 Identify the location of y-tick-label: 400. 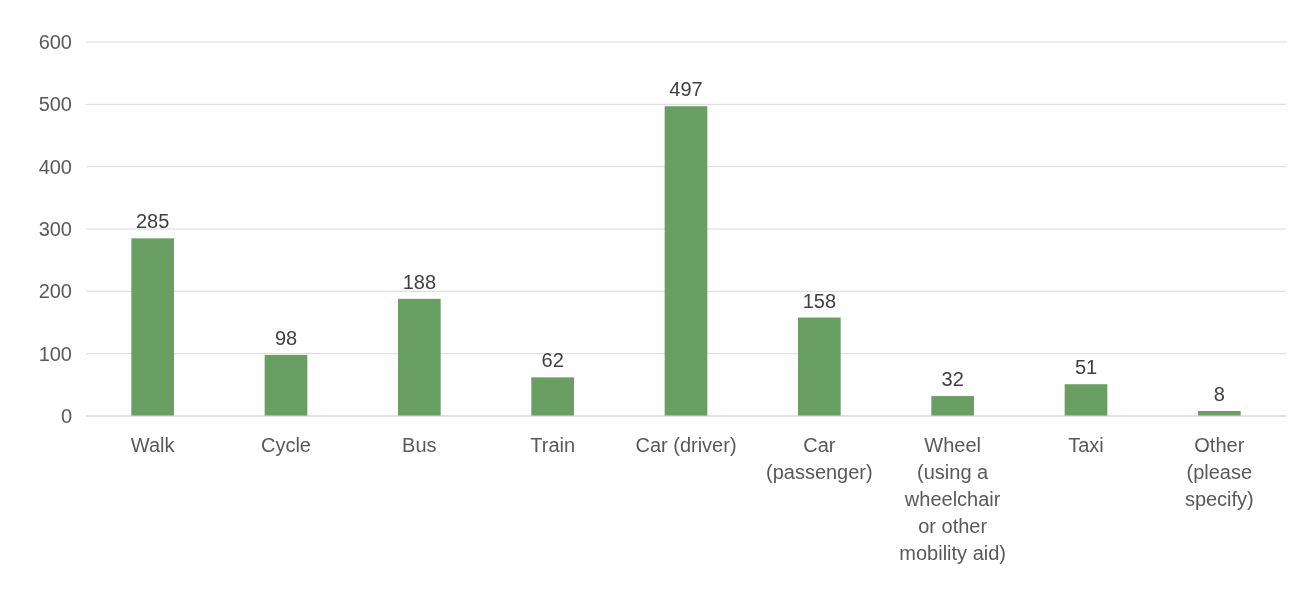
(55, 166).